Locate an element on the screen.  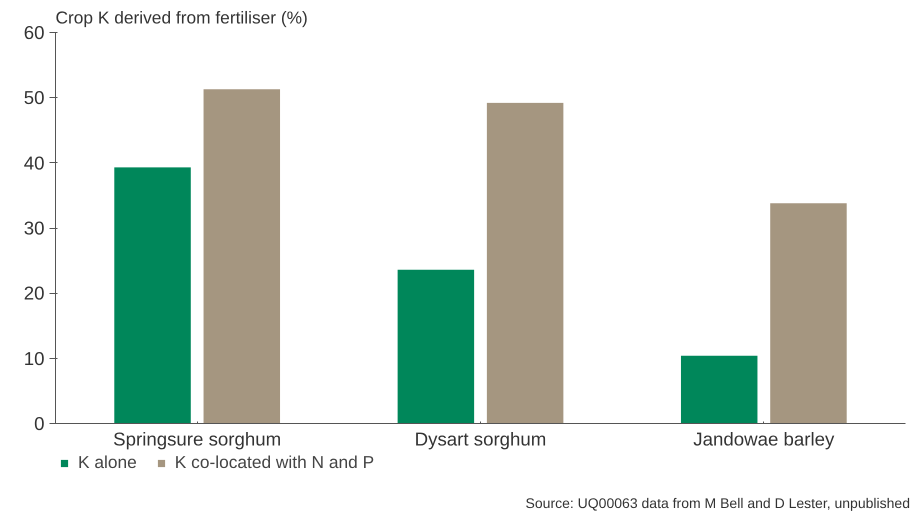
y-axis-title: Crop K derived from fertiliser (%) is located at coordinates (182, 18).